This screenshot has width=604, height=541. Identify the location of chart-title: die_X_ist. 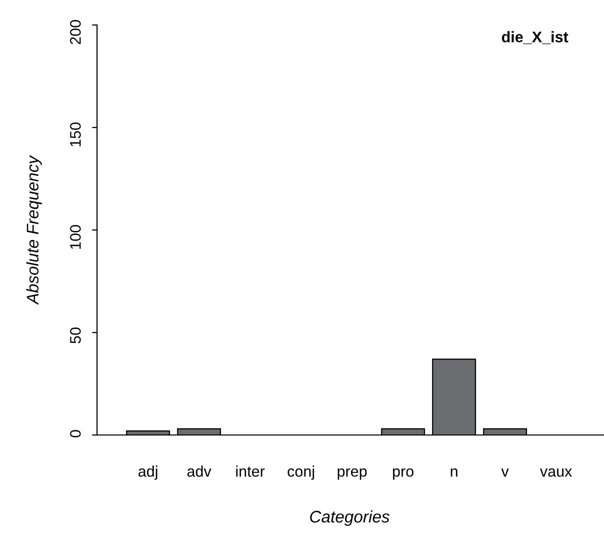
(535, 37).